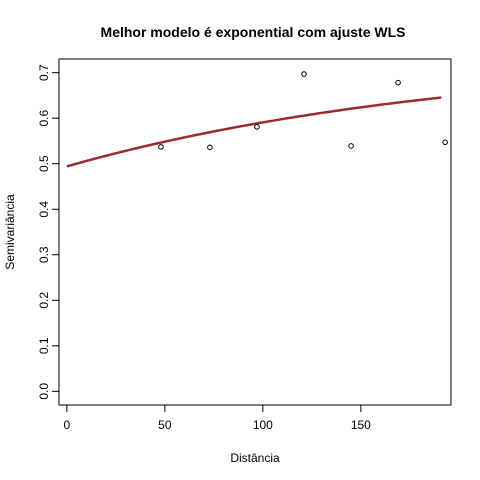  I want to click on fitted-model-curve, so click(254, 132).